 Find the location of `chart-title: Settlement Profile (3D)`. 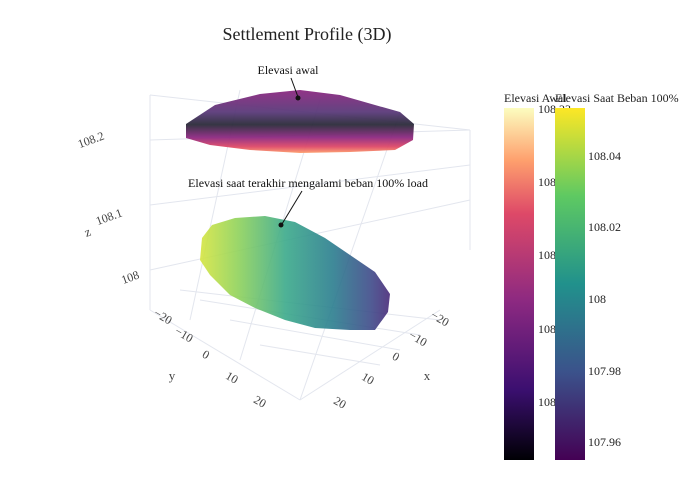

chart-title: Settlement Profile (3D) is located at coordinates (307, 34).